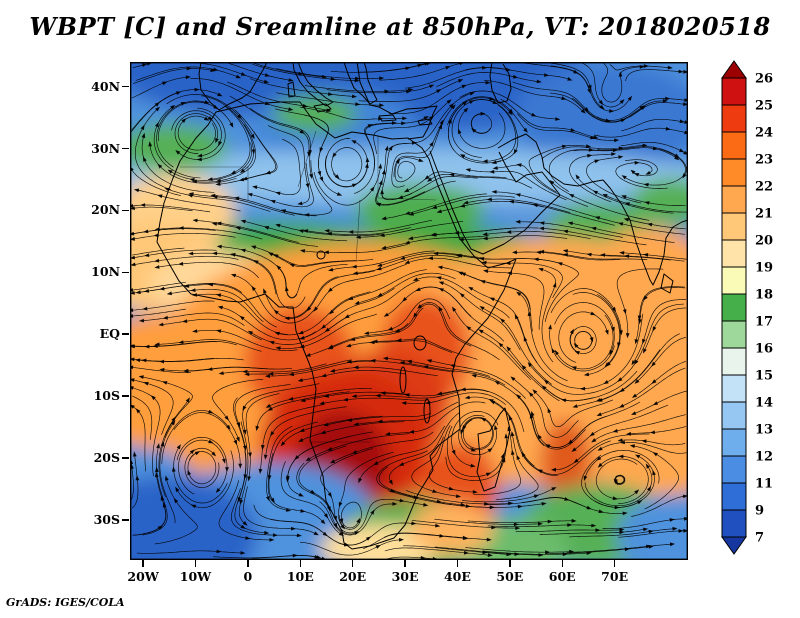 Image resolution: width=800 pixels, height=618 pixels. What do you see at coordinates (764, 214) in the screenshot?
I see `svg-text: 21` at bounding box center [764, 214].